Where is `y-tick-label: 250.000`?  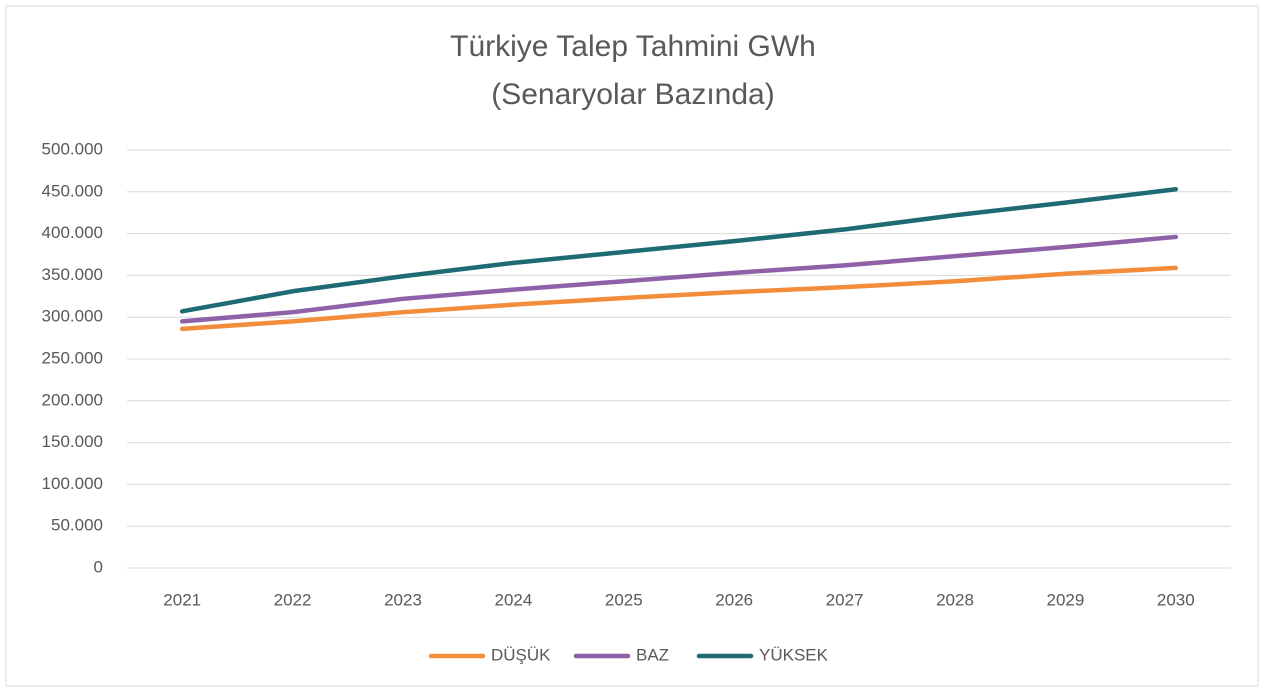 y-tick-label: 250.000 is located at coordinates (72, 357).